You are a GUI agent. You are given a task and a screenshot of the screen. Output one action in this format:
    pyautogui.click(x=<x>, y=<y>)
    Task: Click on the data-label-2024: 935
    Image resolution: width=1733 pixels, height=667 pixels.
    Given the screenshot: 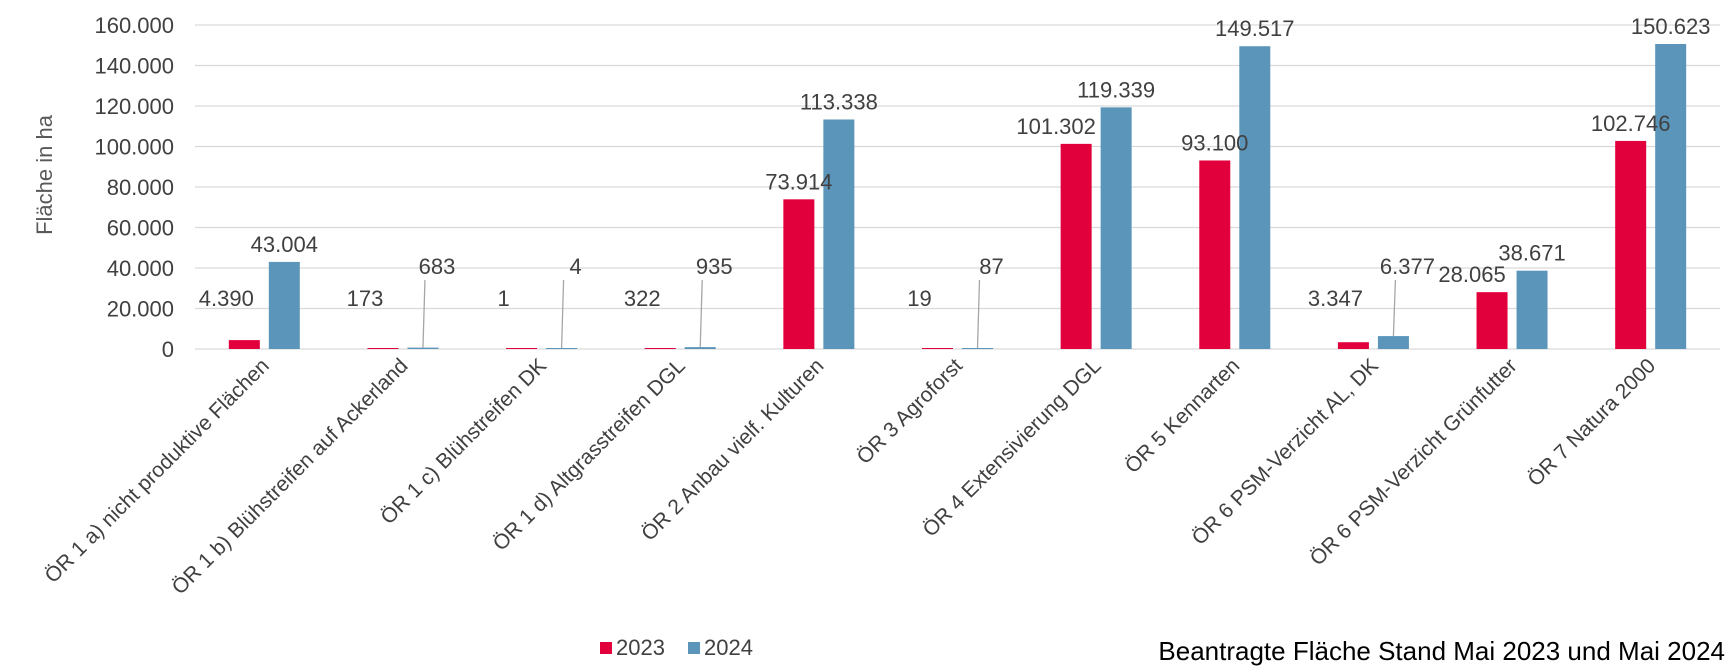 What is the action you would take?
    pyautogui.click(x=714, y=266)
    